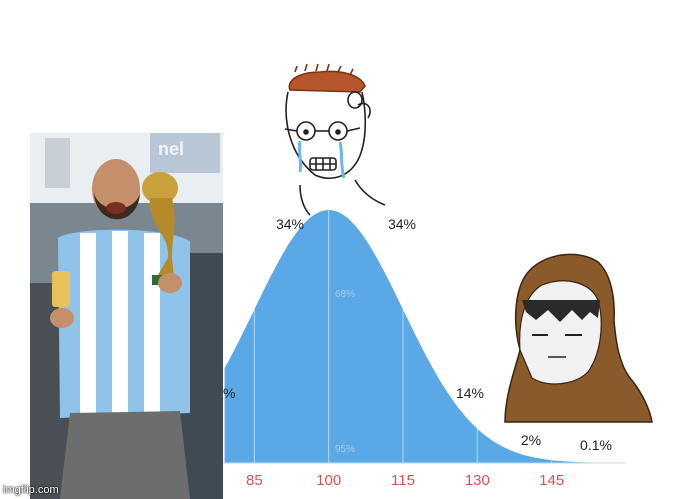  I want to click on region-label-14: 14%, so click(470, 393).